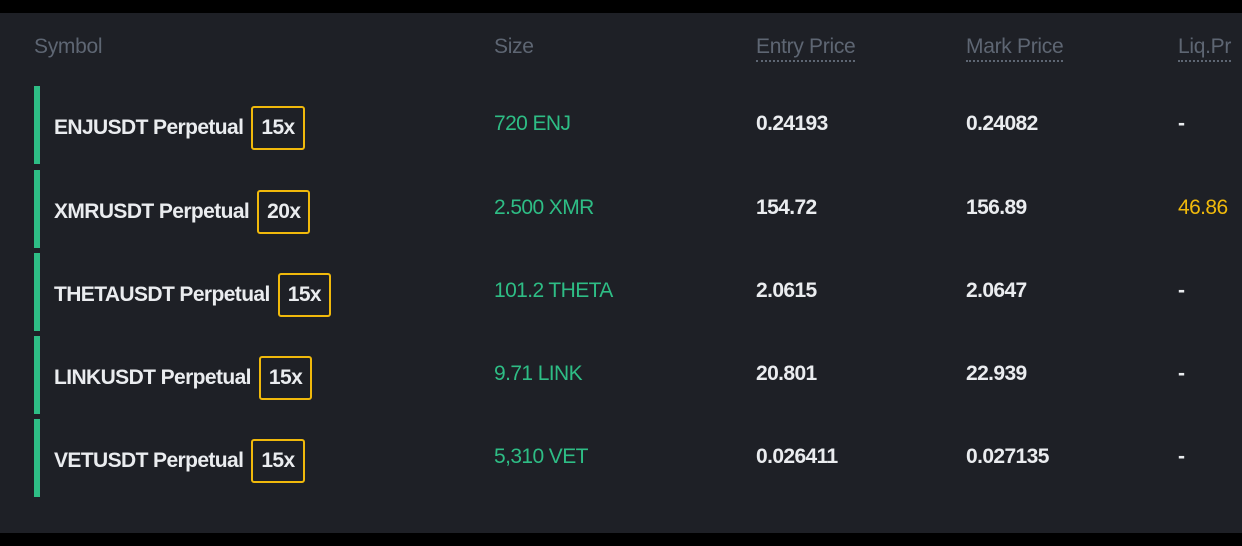 The height and width of the screenshot is (546, 1242). What do you see at coordinates (68, 46) in the screenshot?
I see `column-header-symbol: Symbol` at bounding box center [68, 46].